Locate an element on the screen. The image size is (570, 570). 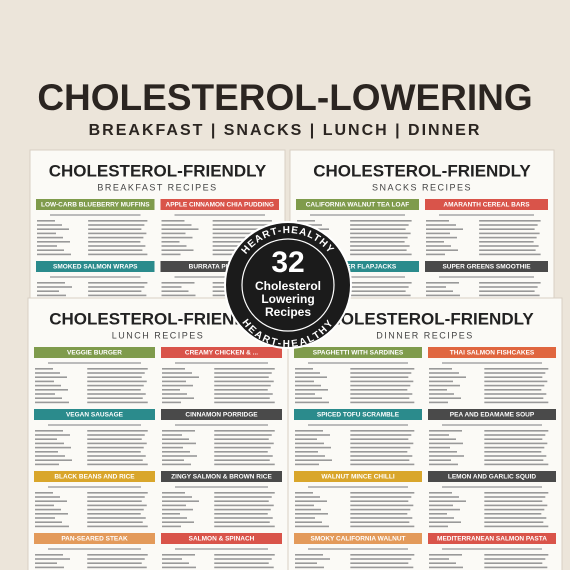
recipe-name: WALNUT MINCE CHILLI is located at coordinates (357, 477).